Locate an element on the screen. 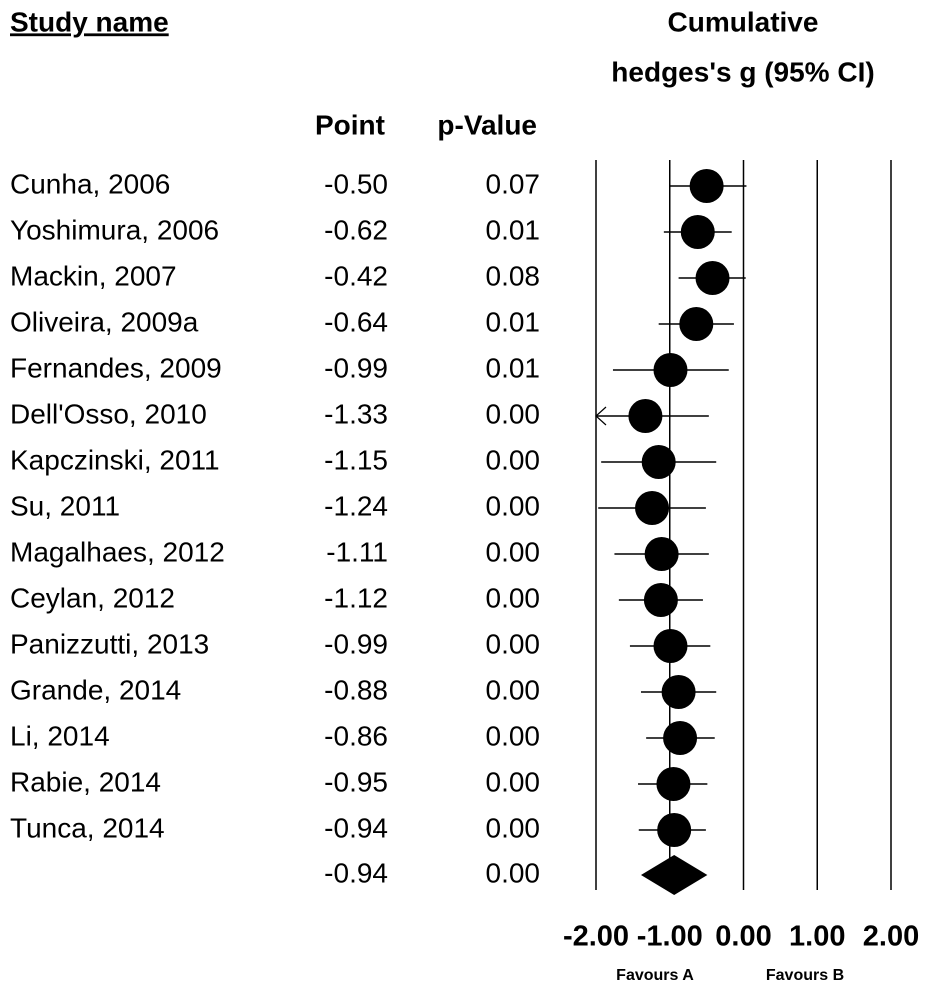  favours-left: Favours A is located at coordinates (655, 975).